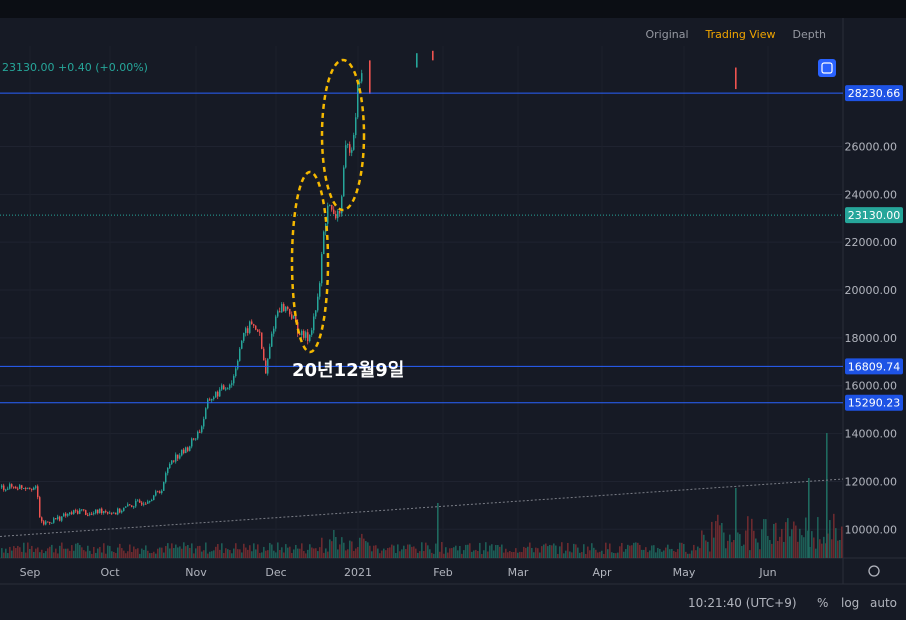  Describe the element at coordinates (740, 34) in the screenshot. I see `tab-trading-view: Trading View` at that location.